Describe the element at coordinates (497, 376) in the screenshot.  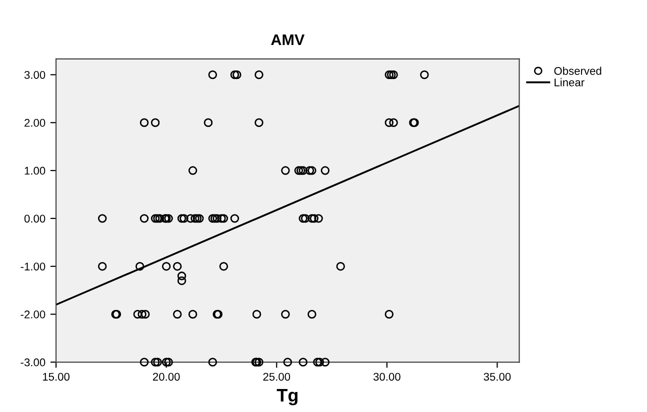
I see `x-tick-label: 35.00` at that location.